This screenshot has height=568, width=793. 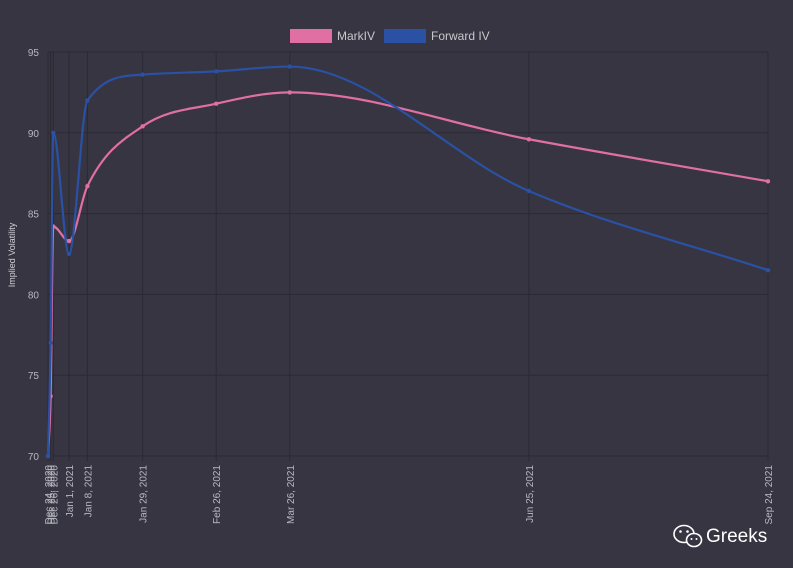 What do you see at coordinates (34, 295) in the screenshot?
I see `y-tick-label: 80` at bounding box center [34, 295].